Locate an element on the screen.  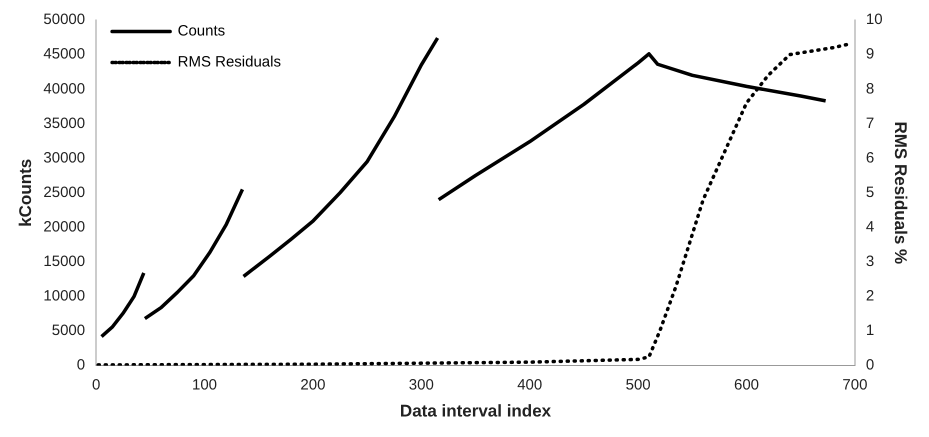
y-tick-label: 25000 is located at coordinates (64, 192).